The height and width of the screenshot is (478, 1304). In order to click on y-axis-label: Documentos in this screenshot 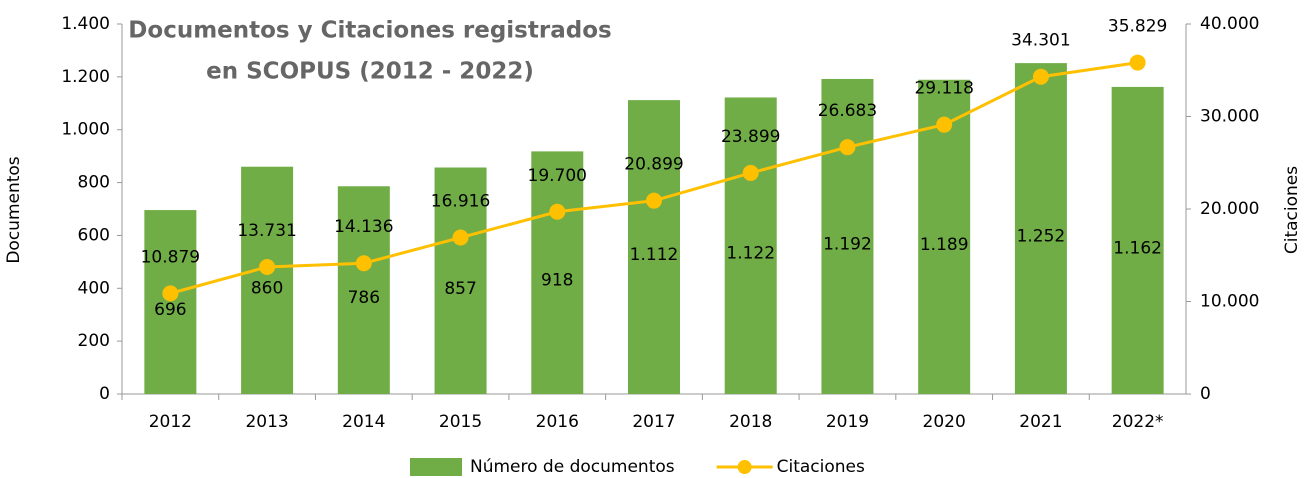, I will do `click(14, 209)`.